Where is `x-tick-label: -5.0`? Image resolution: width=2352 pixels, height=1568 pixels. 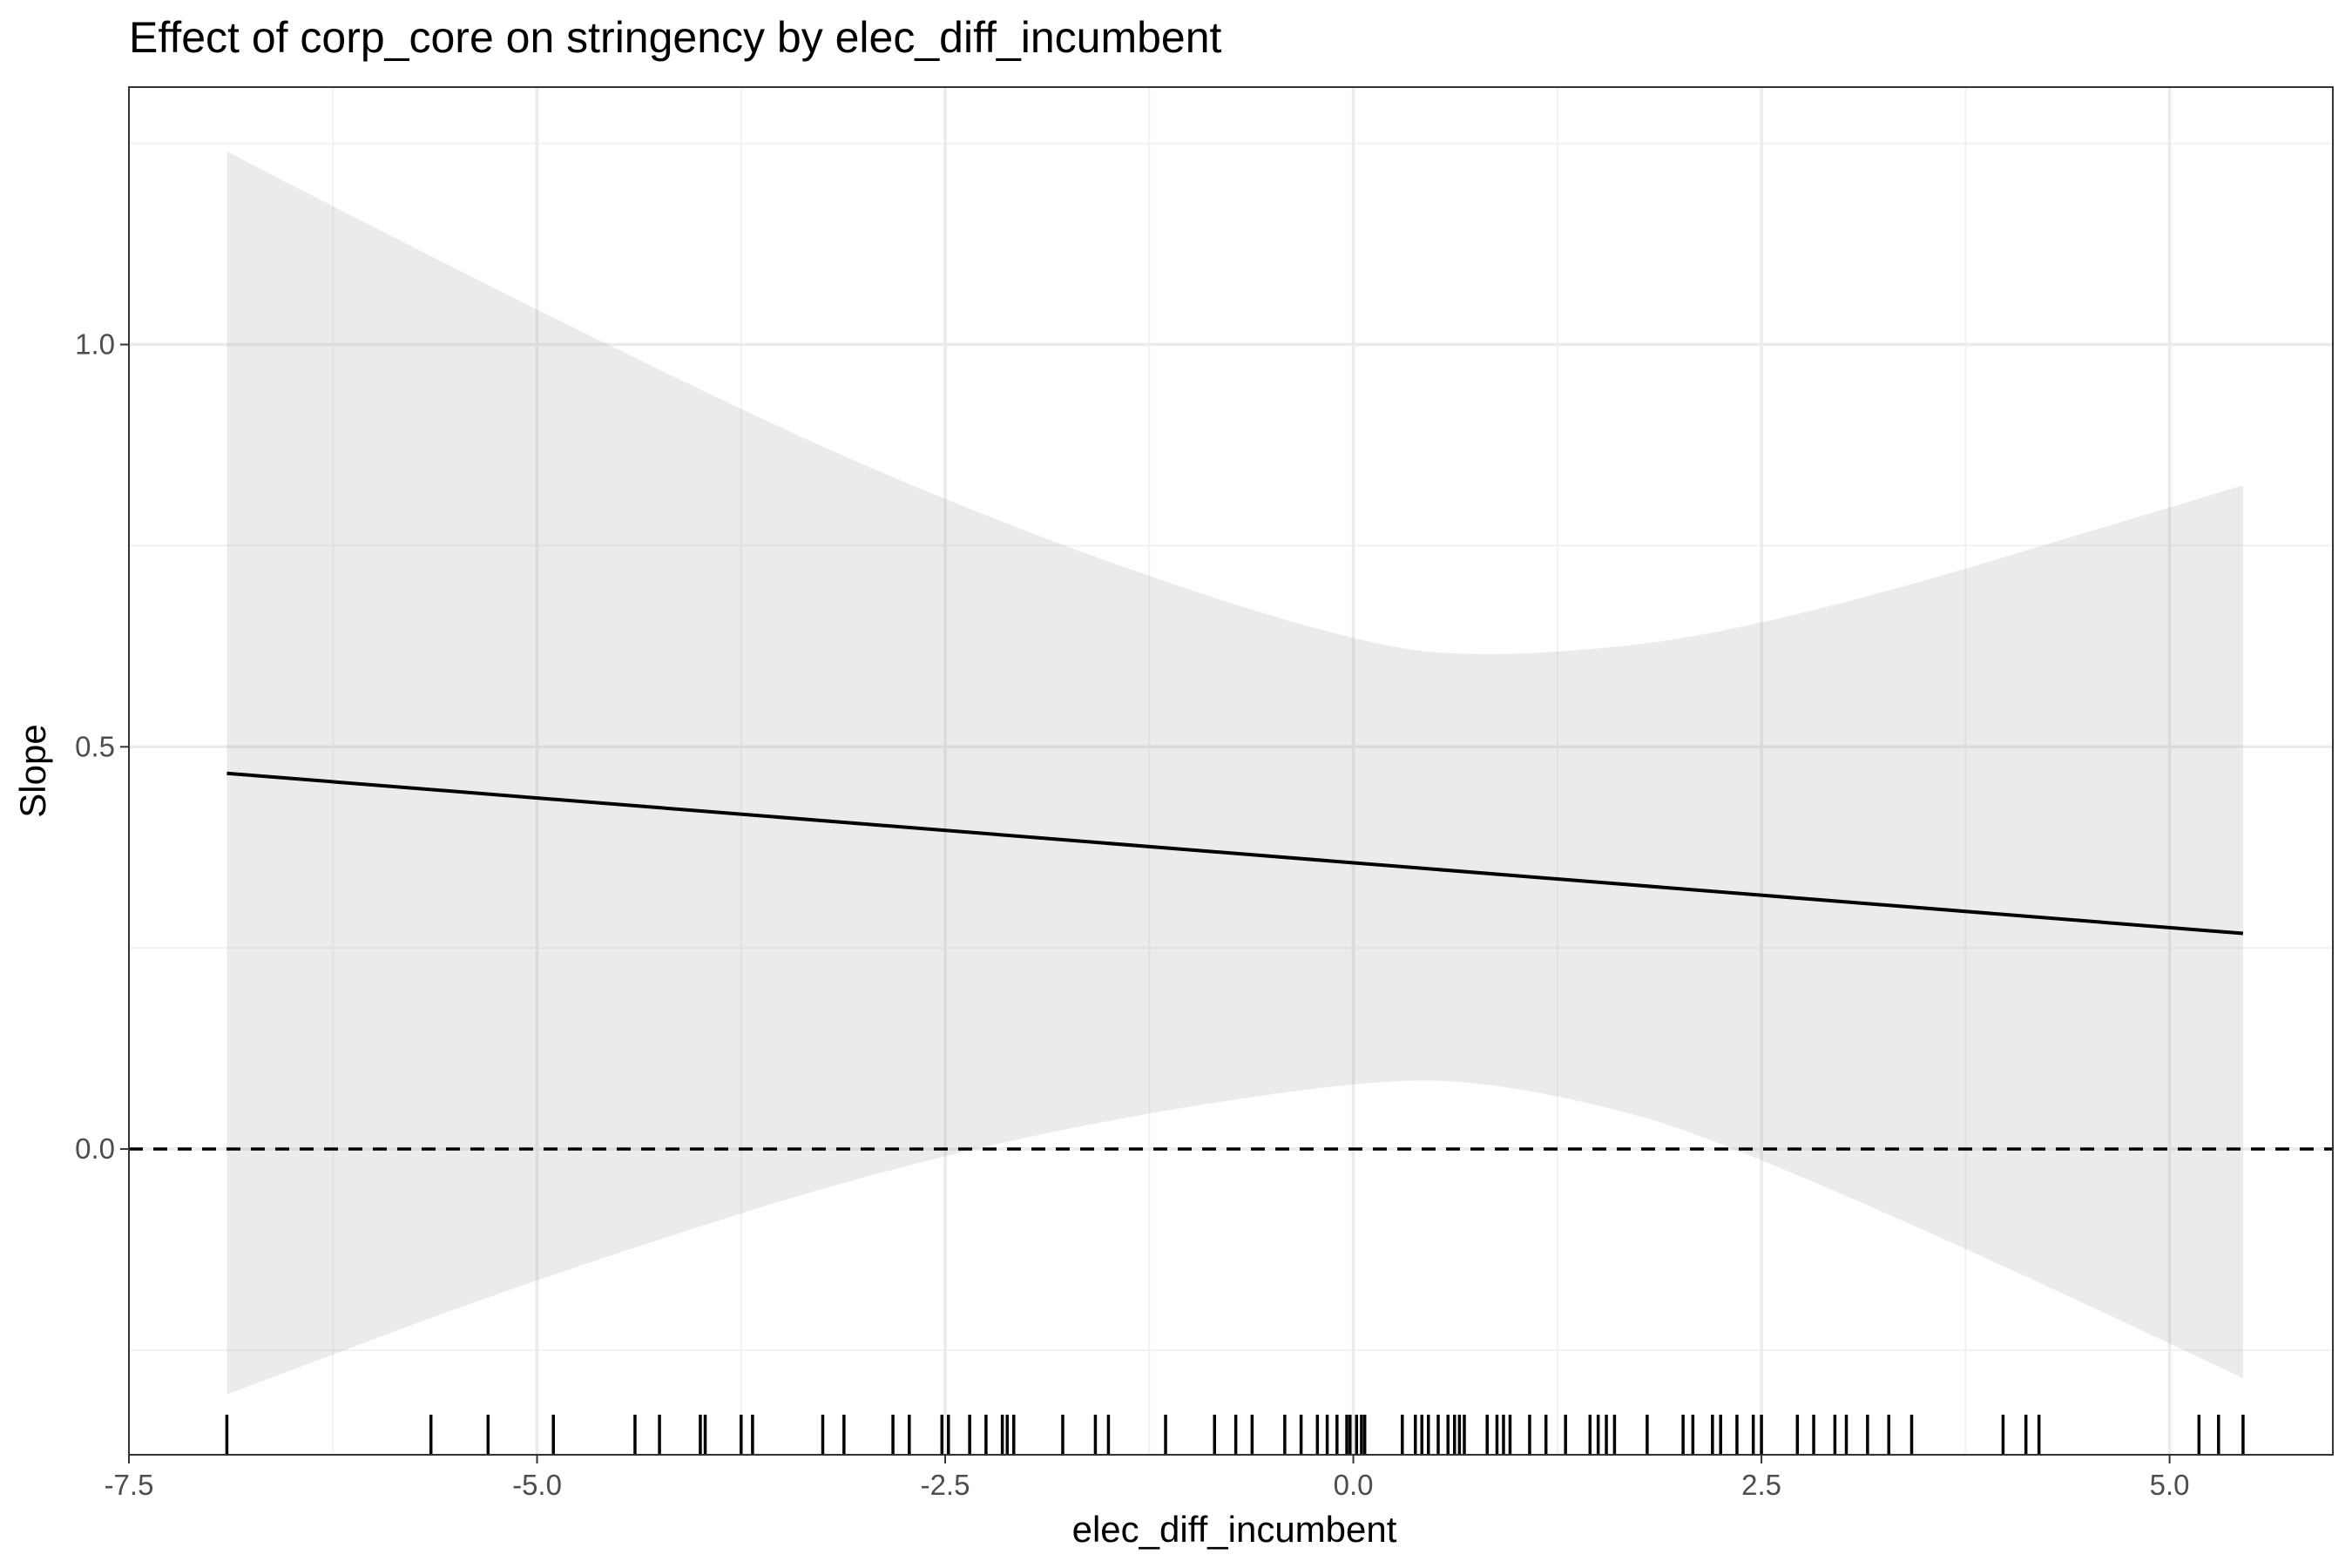 x-tick-label: -5.0 is located at coordinates (537, 1485).